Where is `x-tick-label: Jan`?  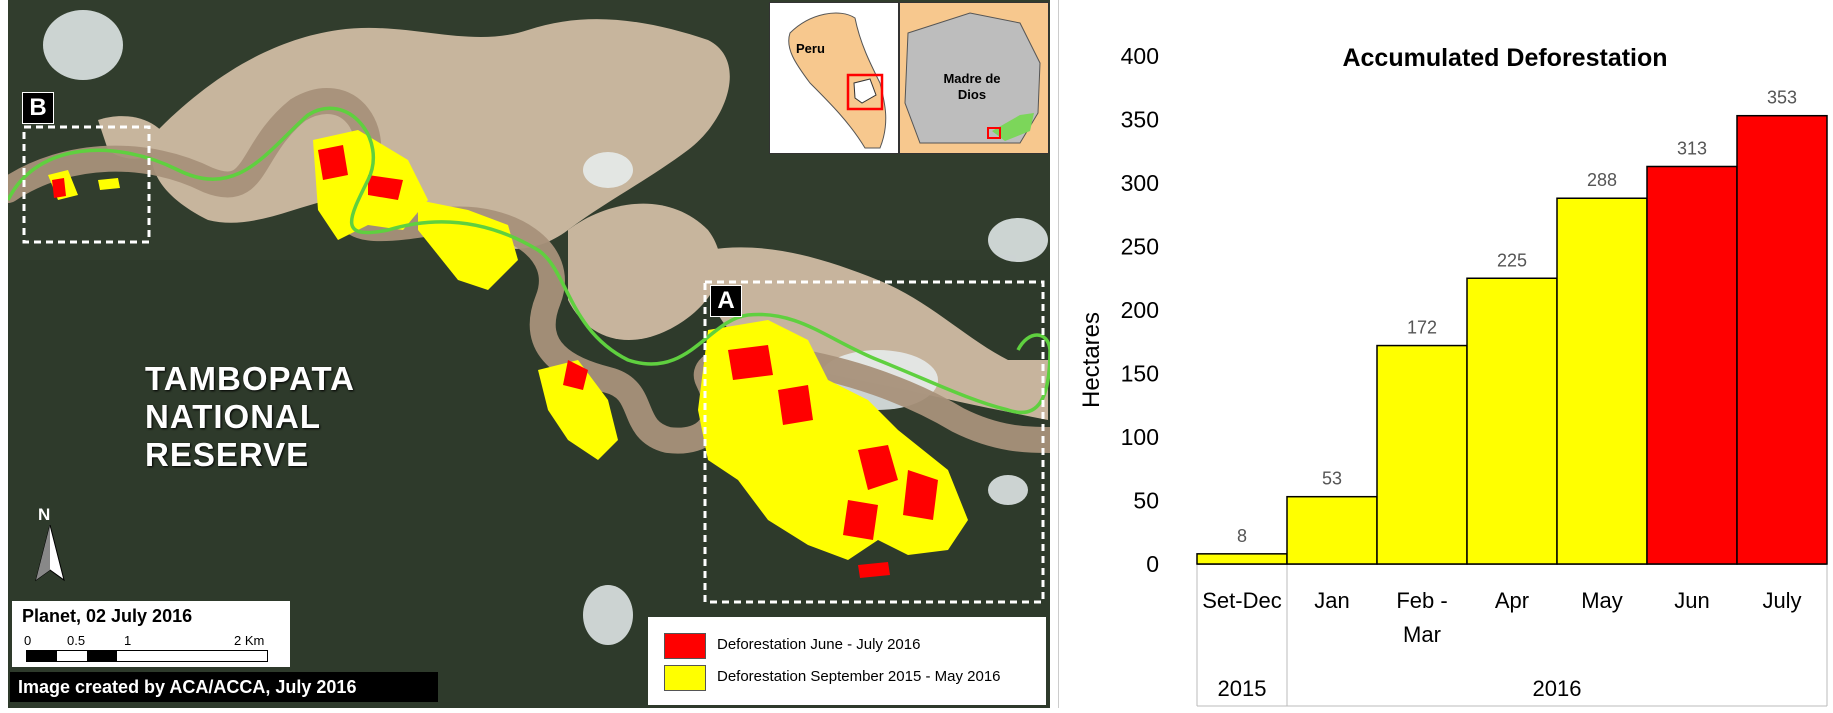
x-tick-label: Jan is located at coordinates (1331, 600).